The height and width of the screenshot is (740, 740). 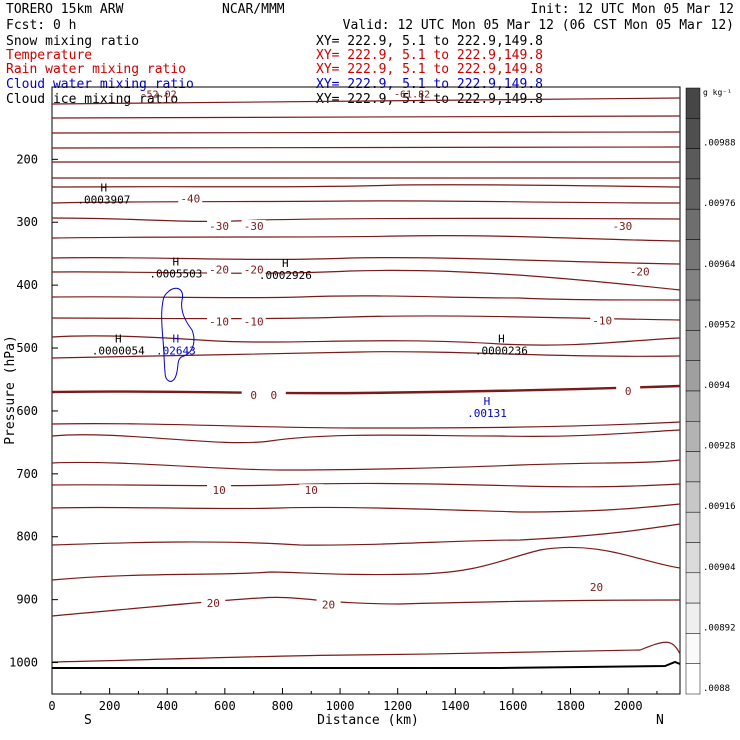 What do you see at coordinates (72, 41) in the screenshot?
I see `field-label-snow: Snow mixing ratio` at bounding box center [72, 41].